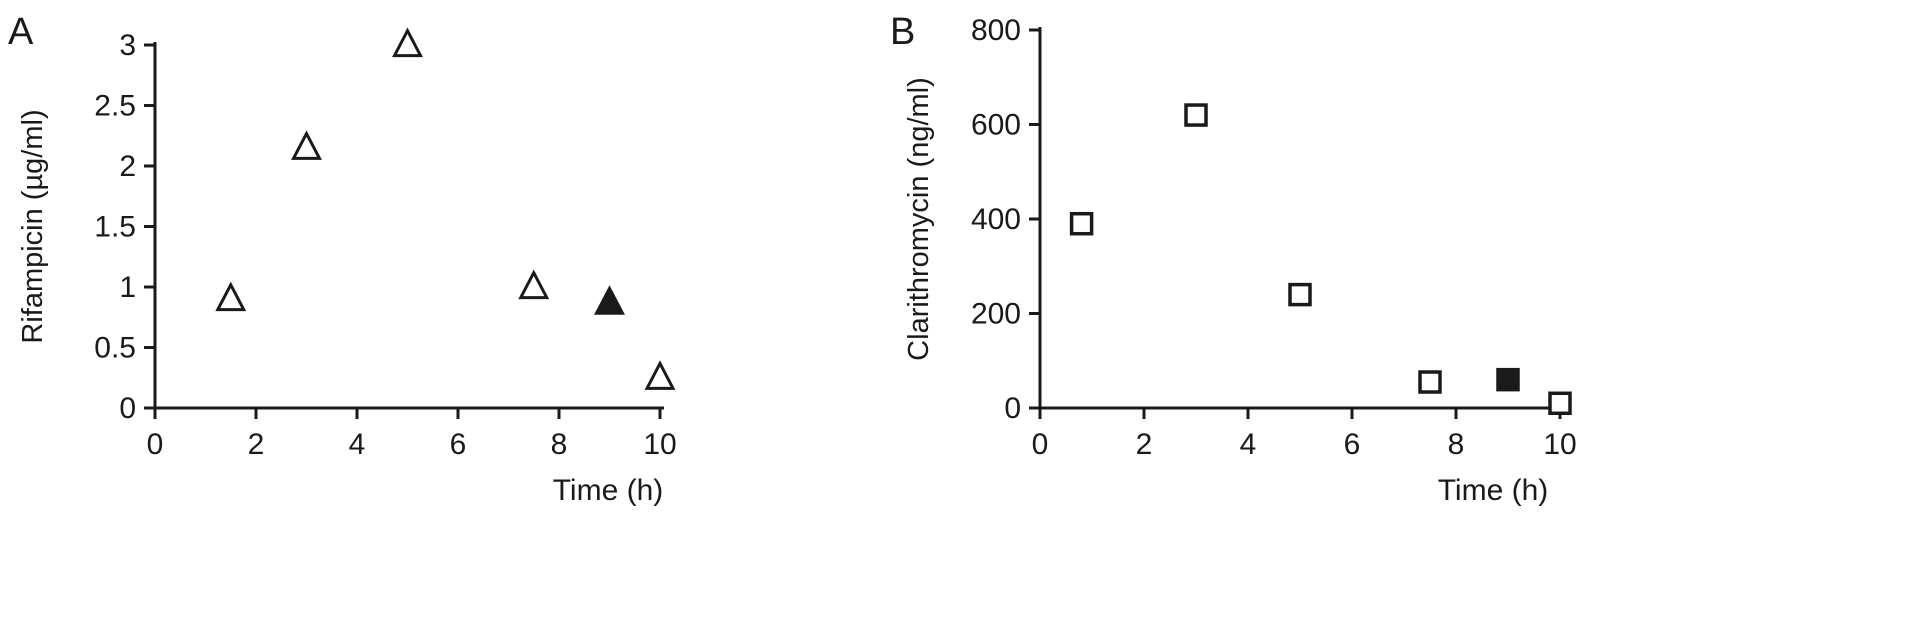 The width and height of the screenshot is (1914, 629). What do you see at coordinates (115, 348) in the screenshot?
I see `y-tick-label: 0.5` at bounding box center [115, 348].